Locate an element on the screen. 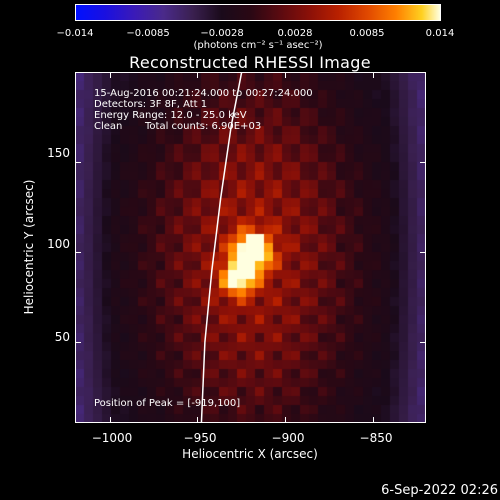  colorbar-tick-label: −0.0028 is located at coordinates (222, 33).